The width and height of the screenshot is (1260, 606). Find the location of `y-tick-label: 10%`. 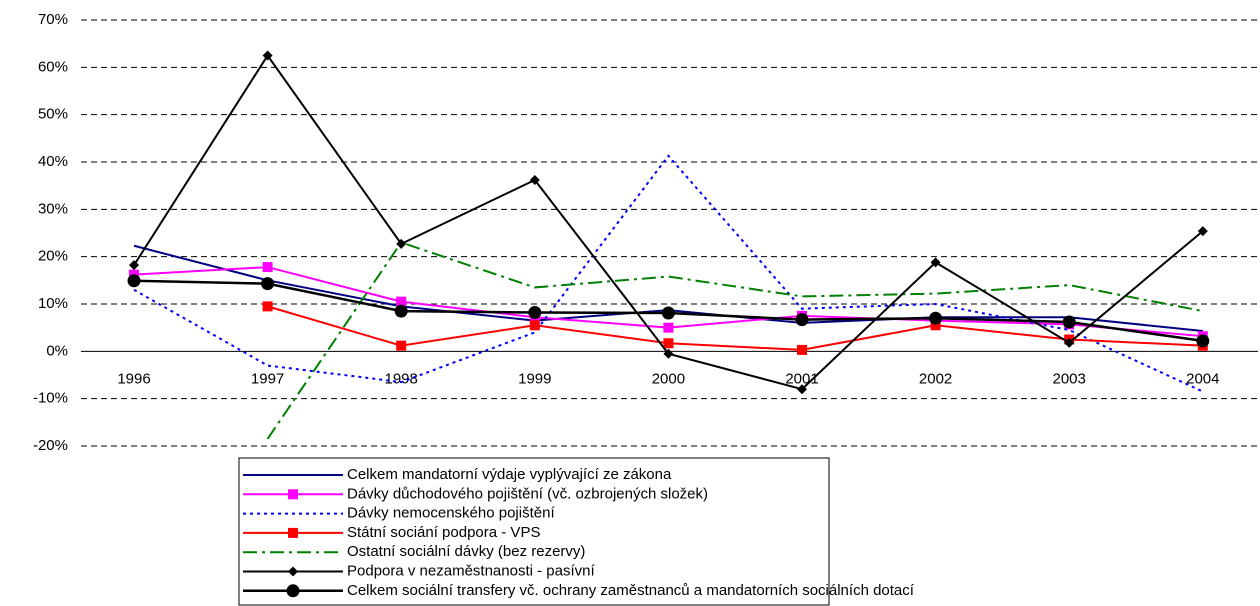

y-tick-label: 10% is located at coordinates (53, 303).